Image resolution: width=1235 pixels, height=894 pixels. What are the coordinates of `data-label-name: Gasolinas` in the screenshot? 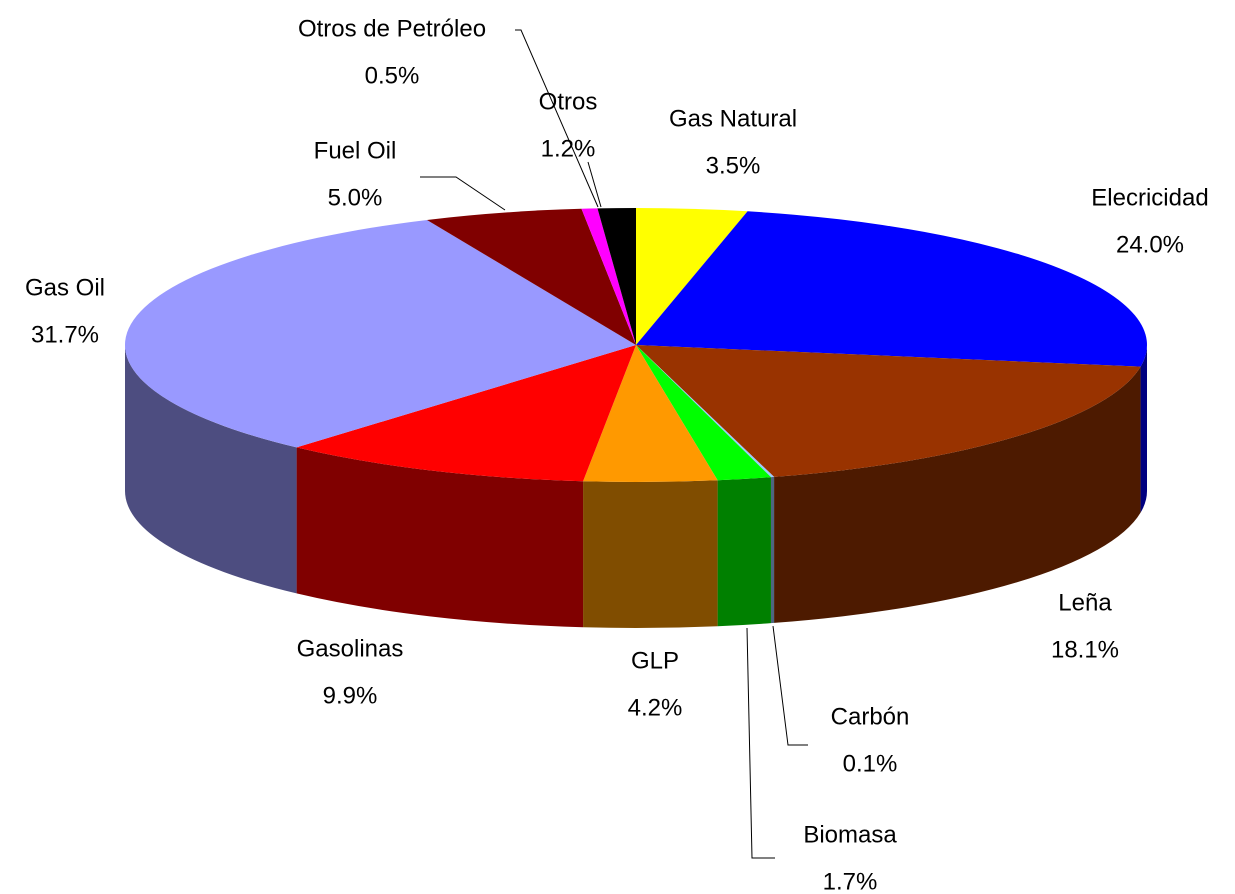 It's located at (350, 648).